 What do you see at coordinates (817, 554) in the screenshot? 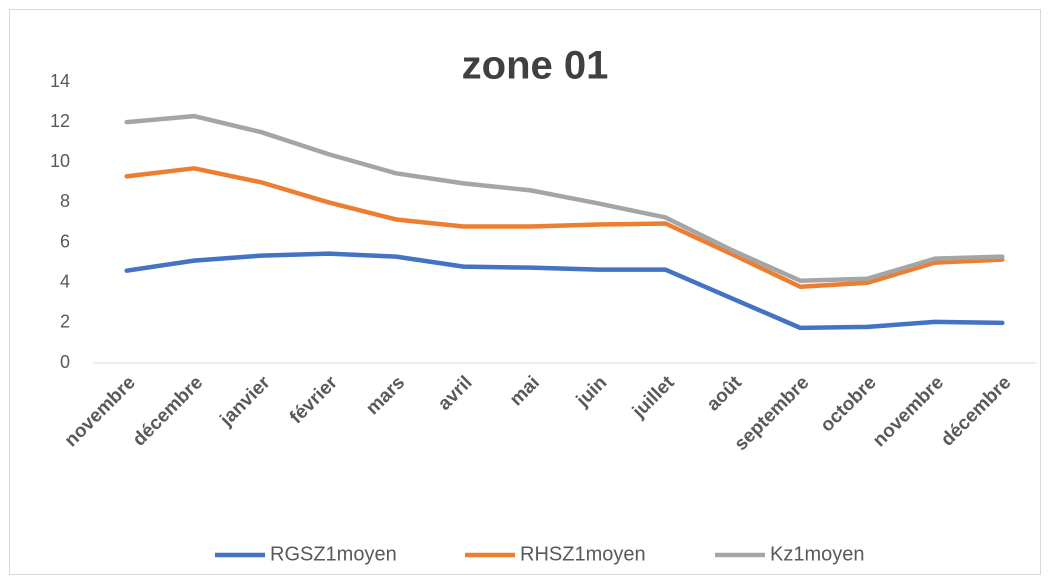
I see `legend-label: Kz1moyen` at bounding box center [817, 554].